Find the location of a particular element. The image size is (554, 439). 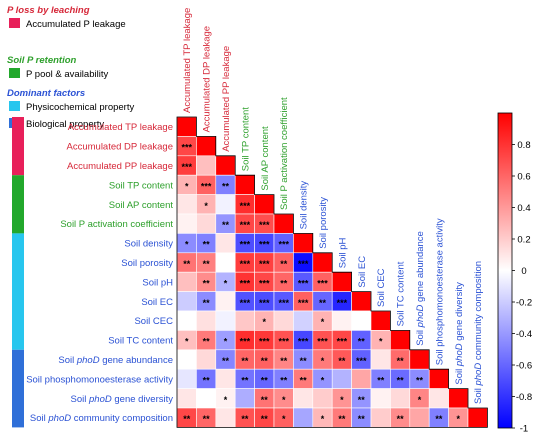

label-segment: Soil TC content is located at coordinates (401, 293).